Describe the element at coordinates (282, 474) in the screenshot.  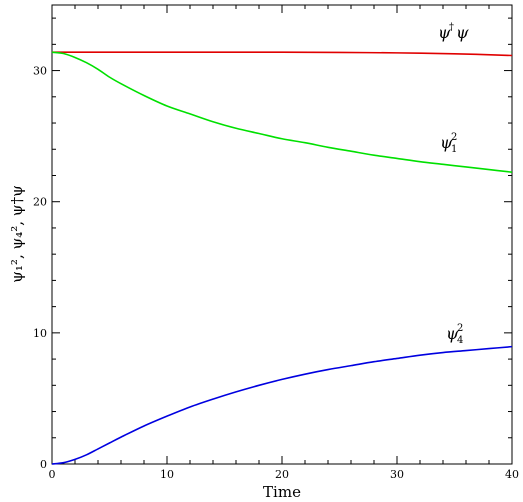
I see `x-tick-label: 20` at that location.